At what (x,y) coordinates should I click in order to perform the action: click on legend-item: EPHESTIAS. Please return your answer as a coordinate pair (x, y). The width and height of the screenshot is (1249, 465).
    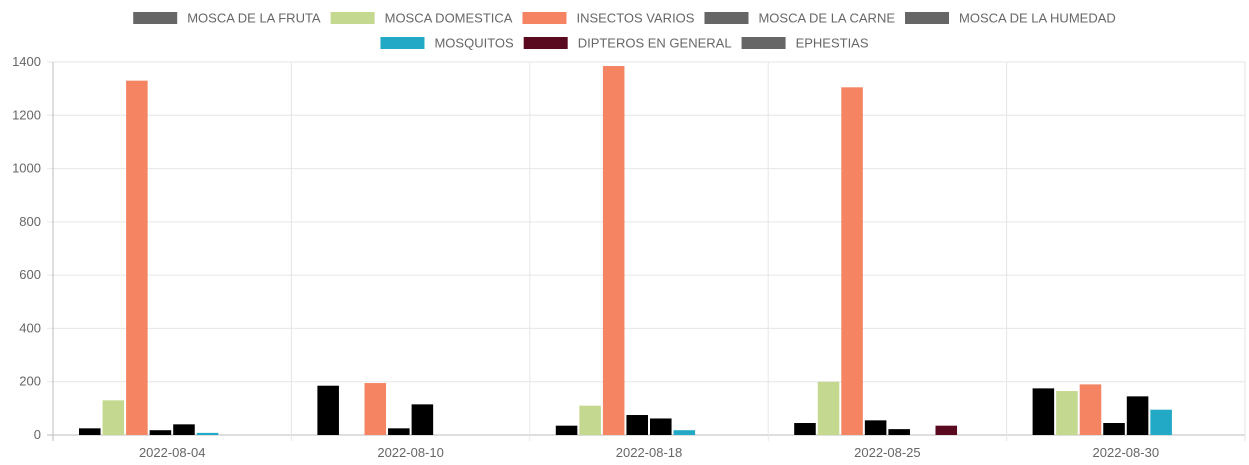
    Looking at the image, I should click on (805, 43).